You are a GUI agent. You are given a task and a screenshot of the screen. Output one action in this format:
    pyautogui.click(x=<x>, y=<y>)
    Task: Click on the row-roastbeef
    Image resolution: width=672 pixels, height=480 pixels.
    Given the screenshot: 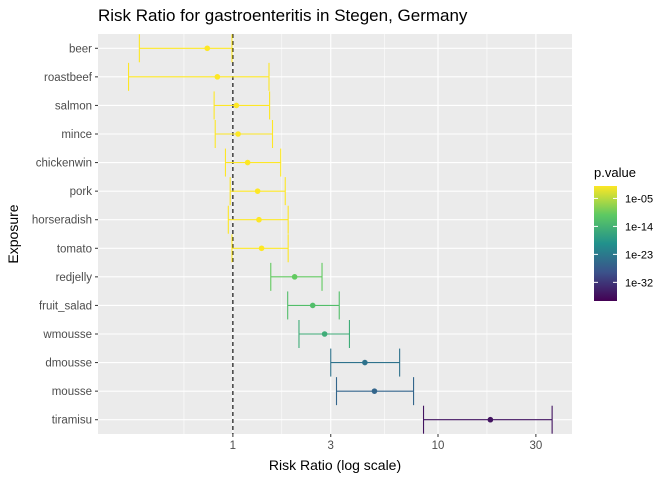 What is the action you would take?
    pyautogui.click(x=199, y=76)
    